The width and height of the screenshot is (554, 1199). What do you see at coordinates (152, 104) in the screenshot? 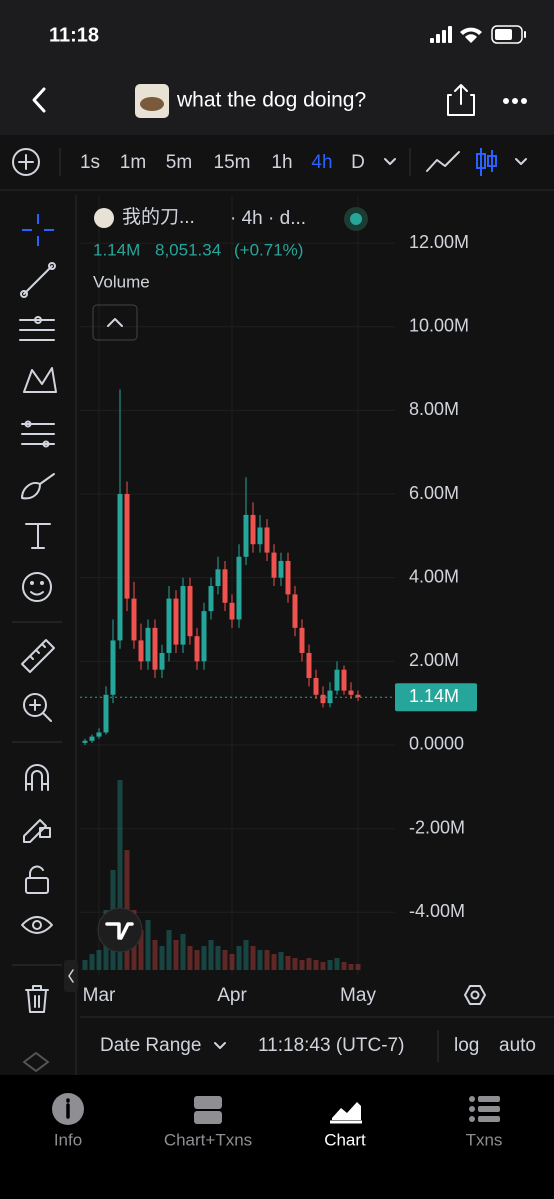
I see `token-icon-dog` at bounding box center [152, 104].